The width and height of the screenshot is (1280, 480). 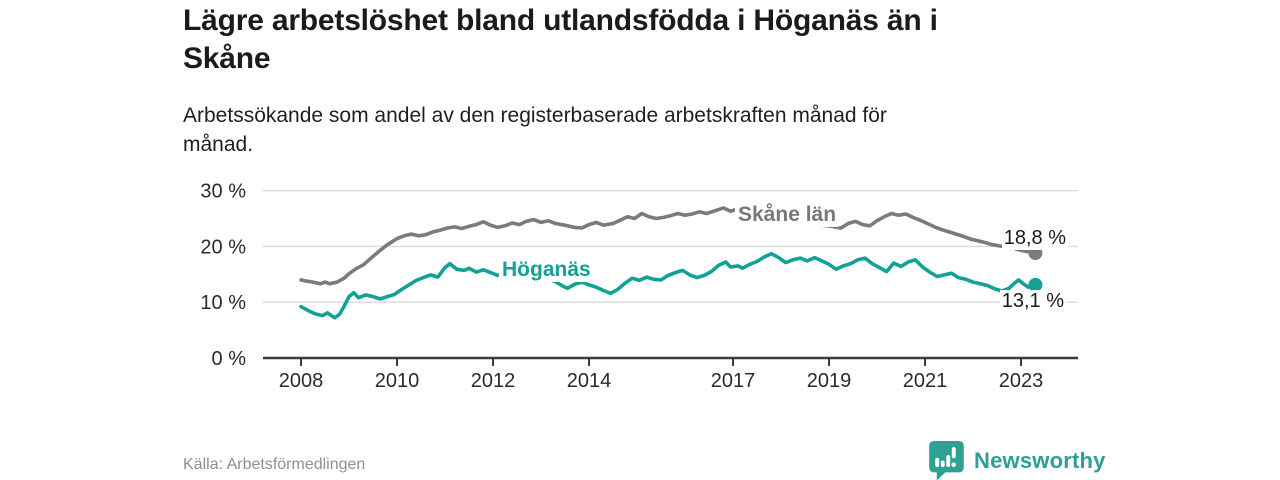 What do you see at coordinates (397, 381) in the screenshot?
I see `x-tick-label: 2010` at bounding box center [397, 381].